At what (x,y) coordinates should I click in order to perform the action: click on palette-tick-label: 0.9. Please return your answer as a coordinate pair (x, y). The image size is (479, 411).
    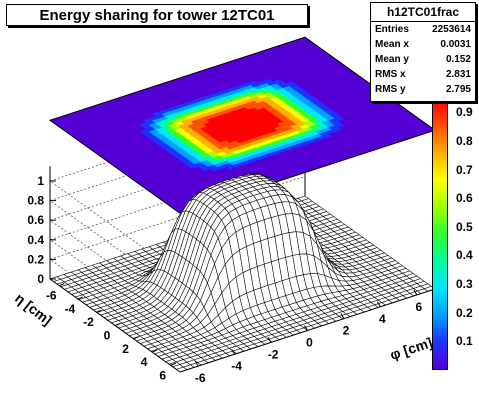
    Looking at the image, I should click on (464, 112).